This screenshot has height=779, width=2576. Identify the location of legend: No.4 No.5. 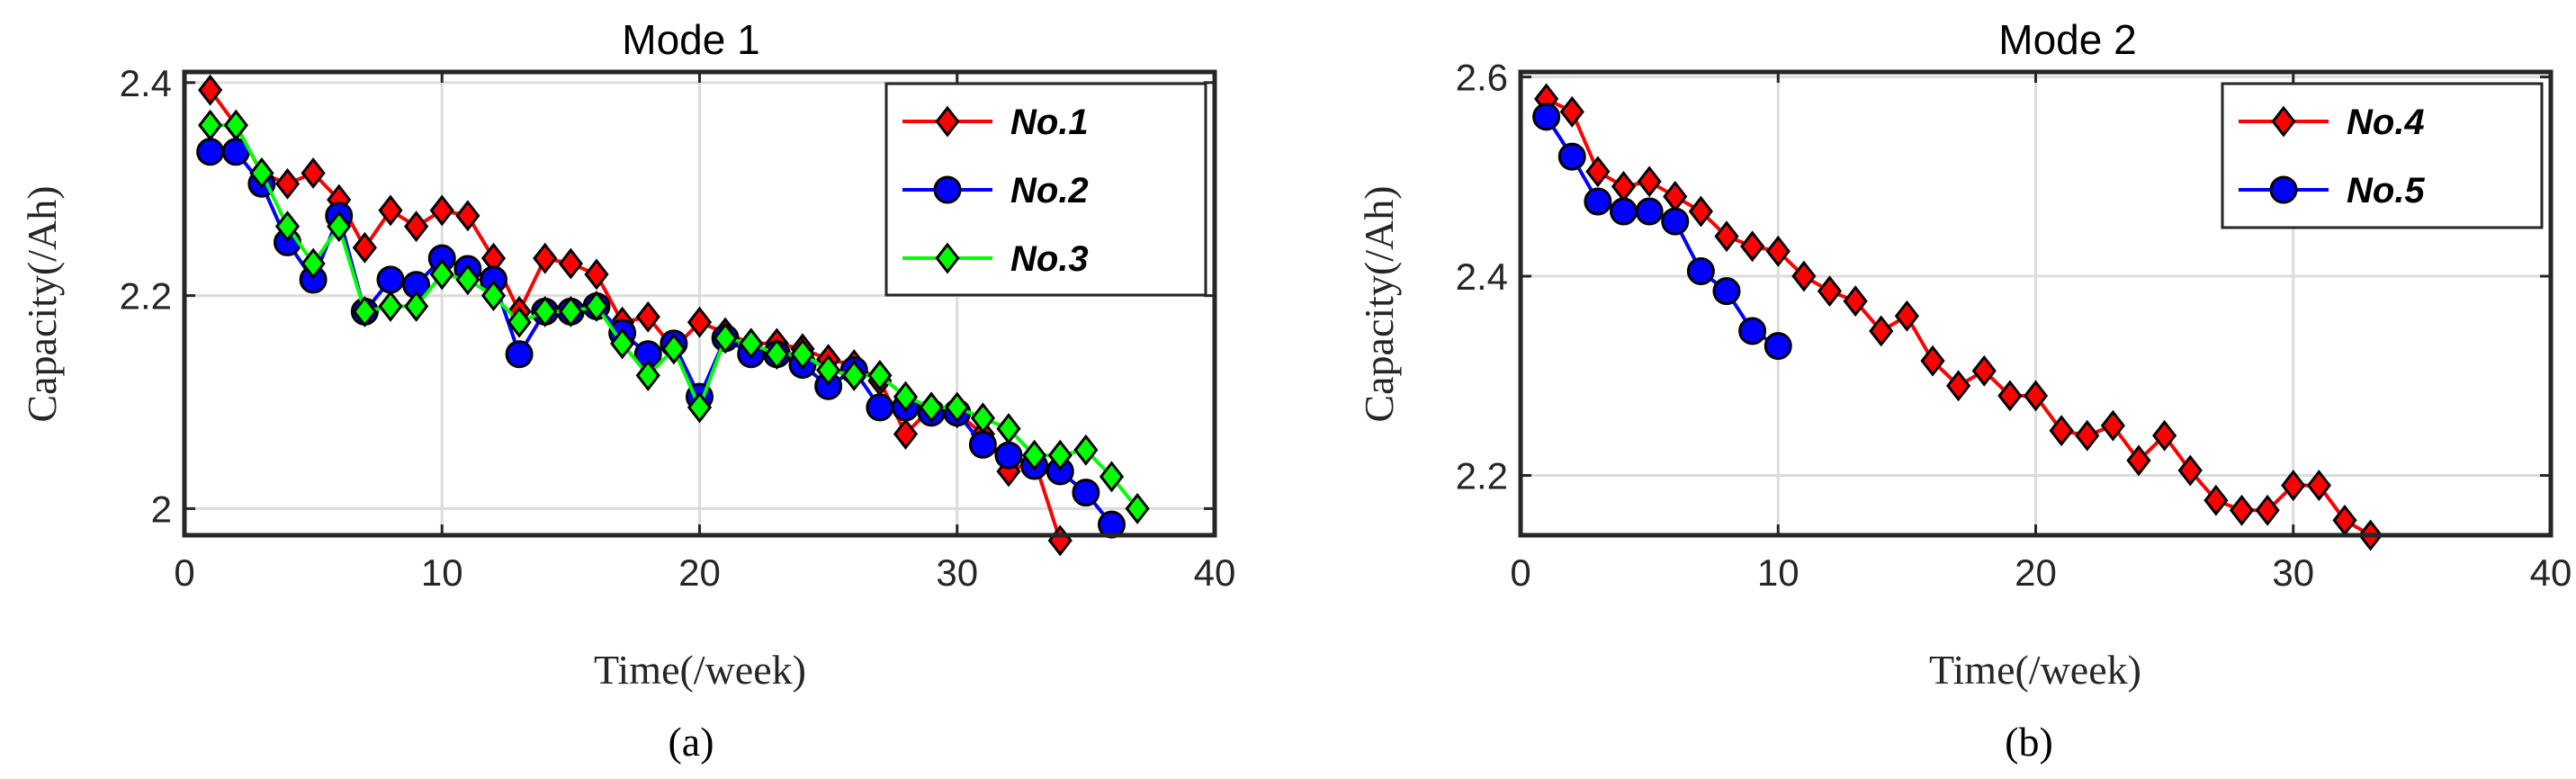
(2383, 155).